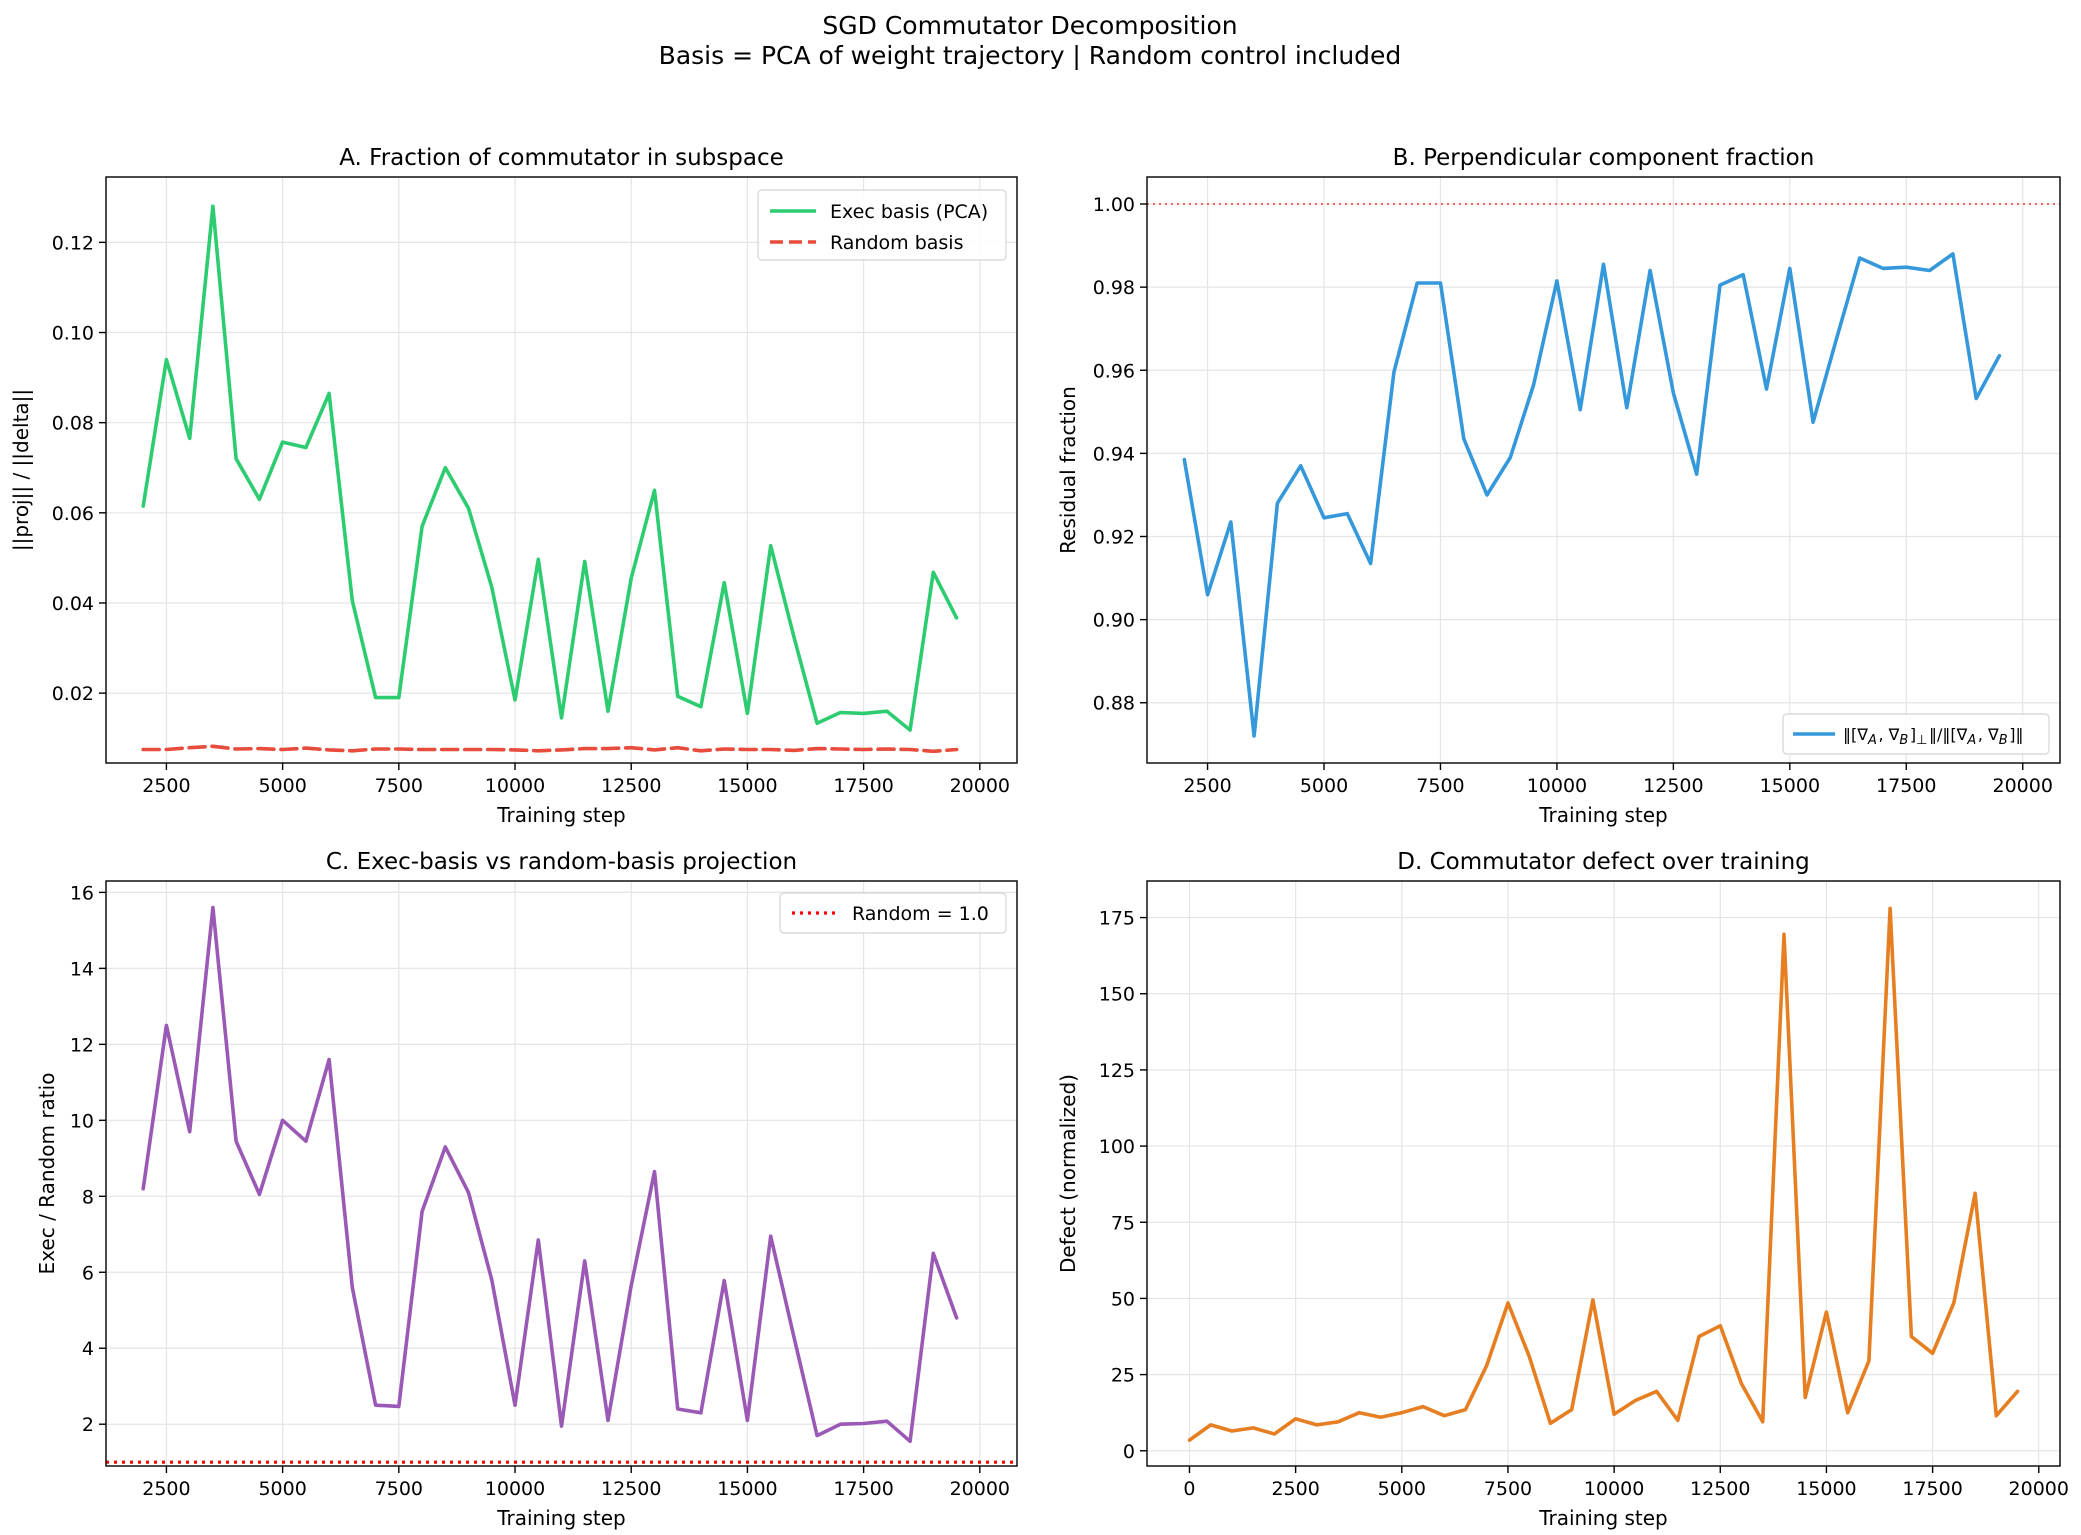  I want to click on legend-label: Random basis, so click(896, 243).